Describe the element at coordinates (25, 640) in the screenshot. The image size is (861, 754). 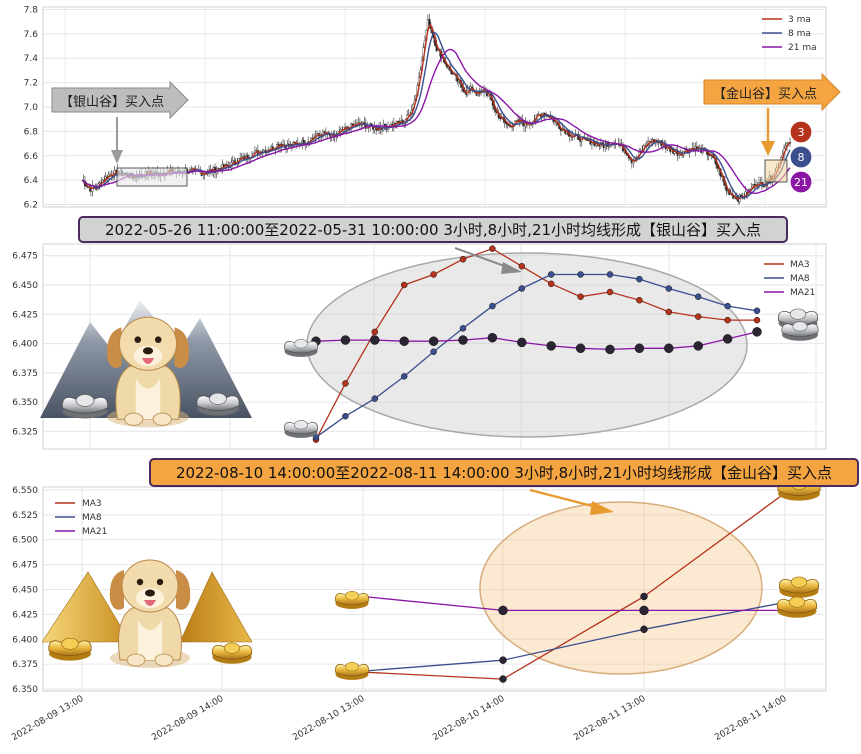
I see `y-tick-label: 6.400` at that location.